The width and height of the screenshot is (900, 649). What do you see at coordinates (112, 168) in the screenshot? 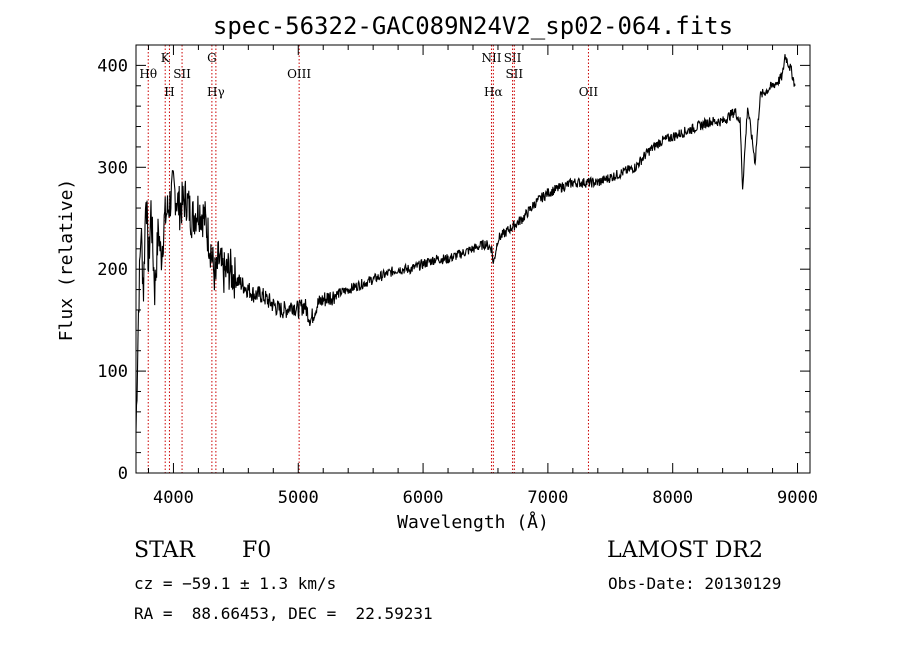
I see `y-tick-label-3: 300` at bounding box center [112, 168].